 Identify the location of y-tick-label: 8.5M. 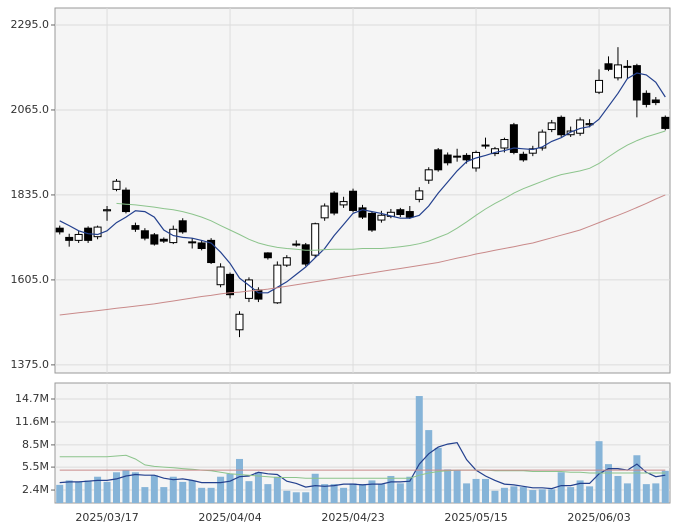
(35, 444).